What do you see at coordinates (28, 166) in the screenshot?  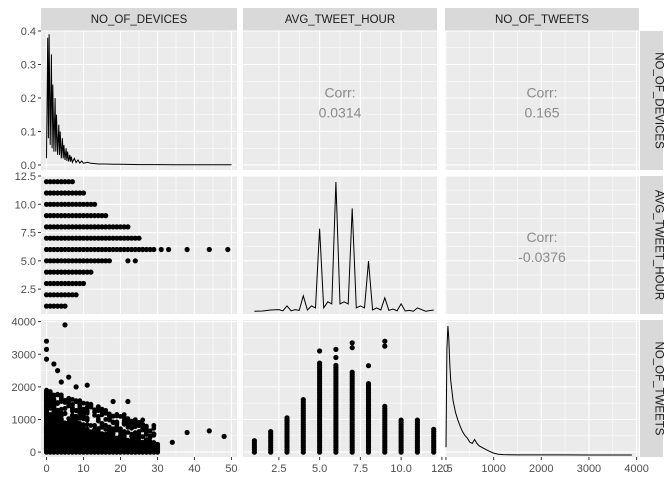 I see `y-tick-label: 0.0` at bounding box center [28, 166].